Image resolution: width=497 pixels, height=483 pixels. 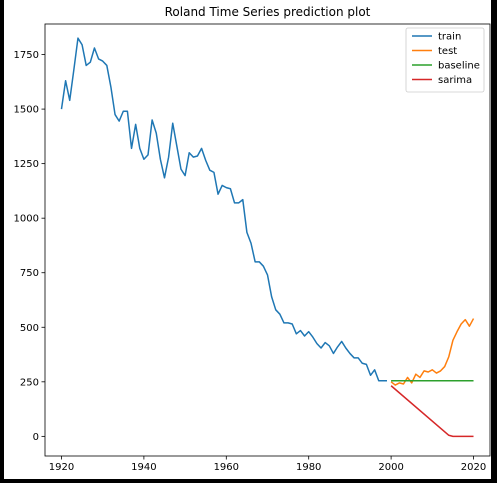 I want to click on legend-label-test: test, so click(x=447, y=51).